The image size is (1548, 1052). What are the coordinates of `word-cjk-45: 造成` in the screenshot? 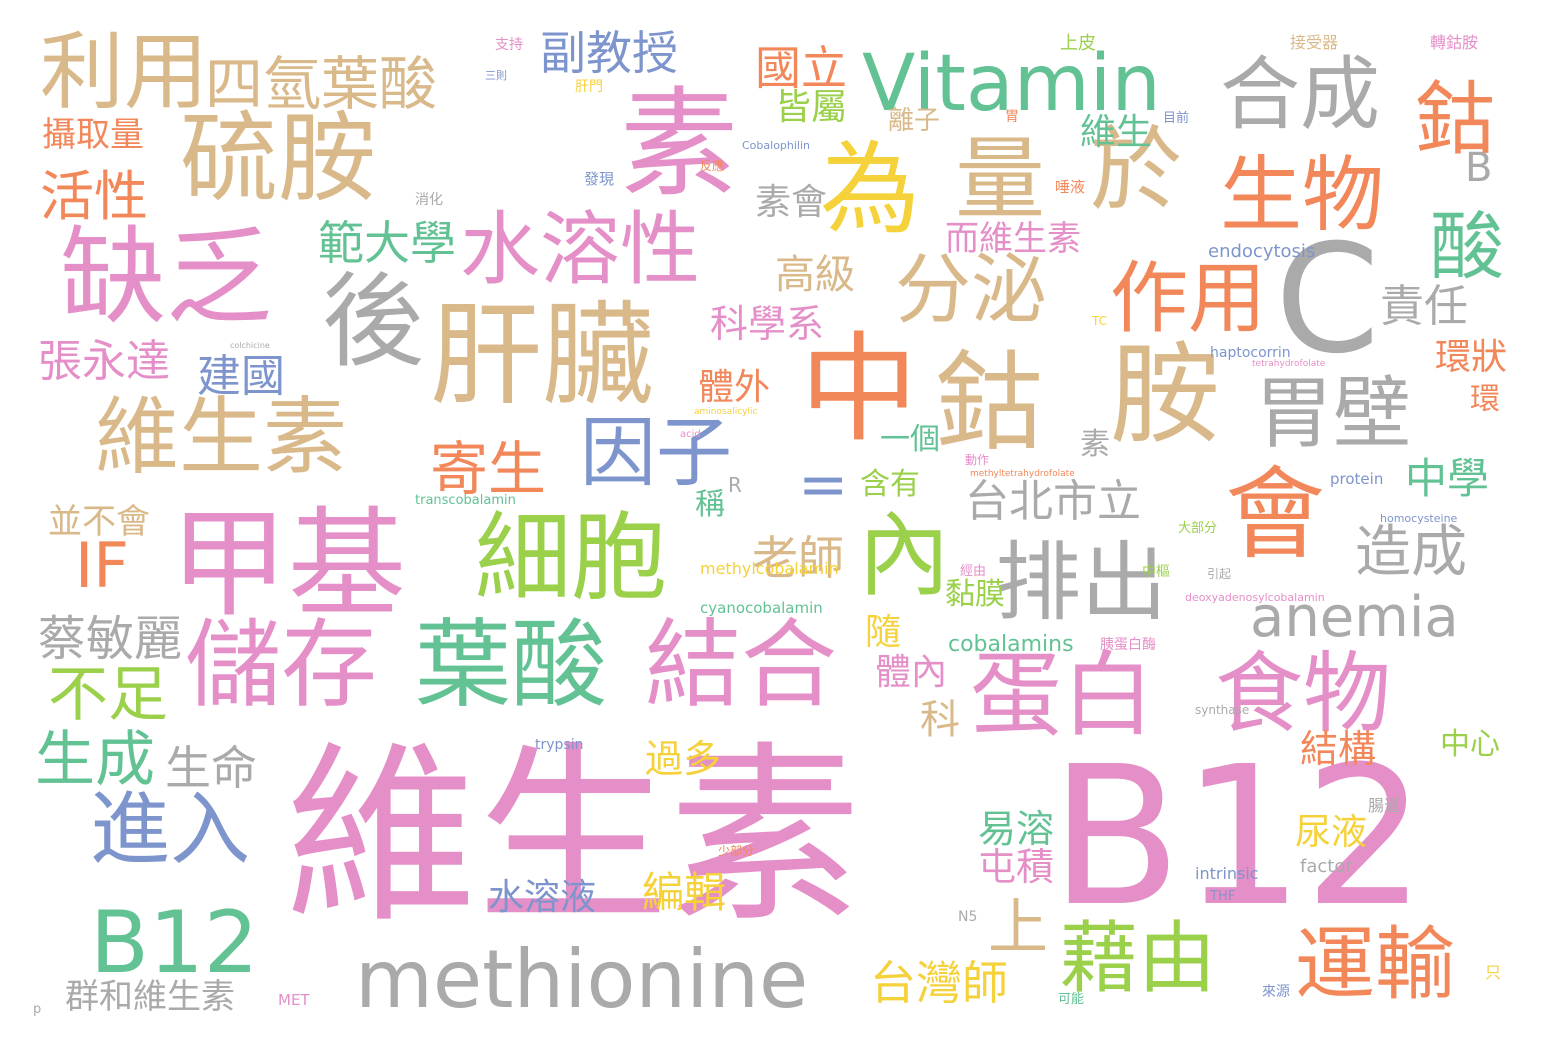 It's located at (1411, 552).